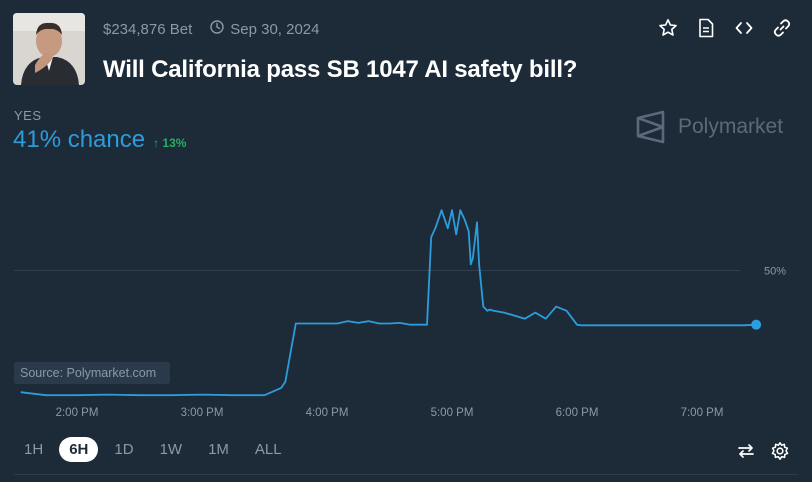  Describe the element at coordinates (725, 28) in the screenshot. I see `header-toolbar` at that location.